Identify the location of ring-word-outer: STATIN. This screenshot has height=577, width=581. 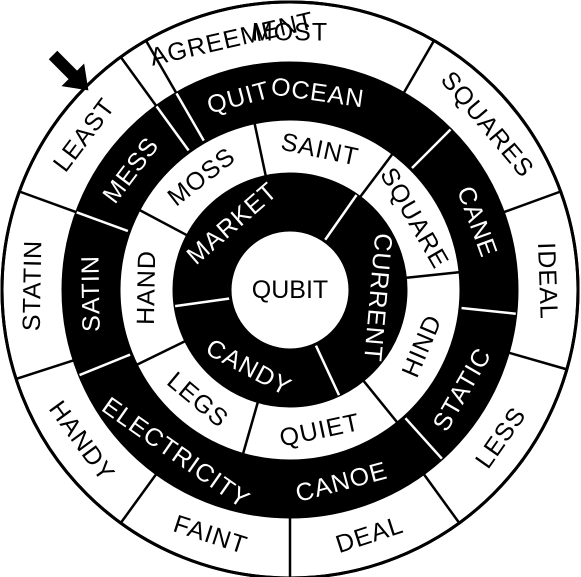
(33, 286).